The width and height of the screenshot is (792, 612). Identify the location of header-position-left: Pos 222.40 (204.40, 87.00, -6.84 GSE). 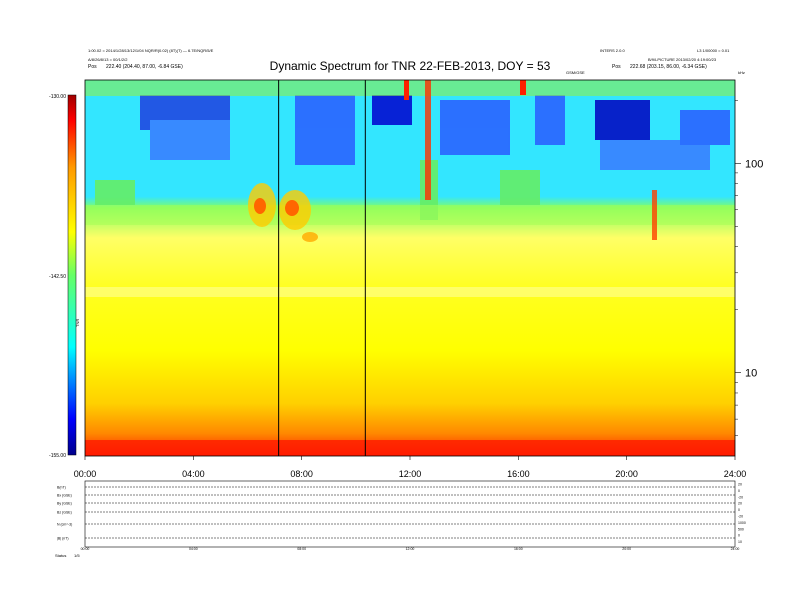
(135, 67).